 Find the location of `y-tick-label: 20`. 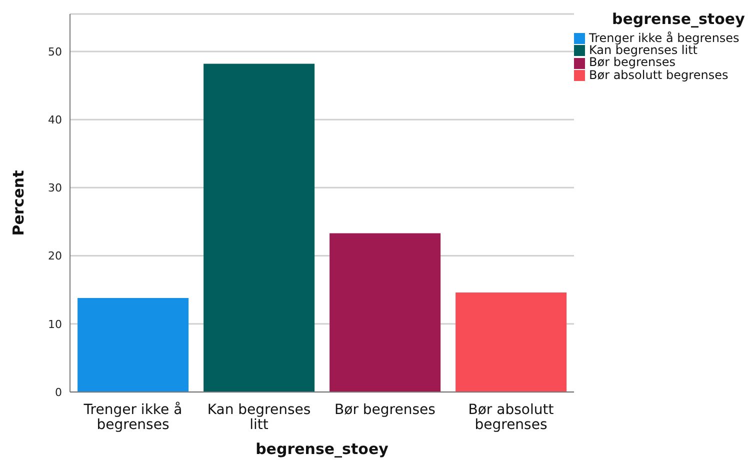

y-tick-label: 20 is located at coordinates (55, 256).